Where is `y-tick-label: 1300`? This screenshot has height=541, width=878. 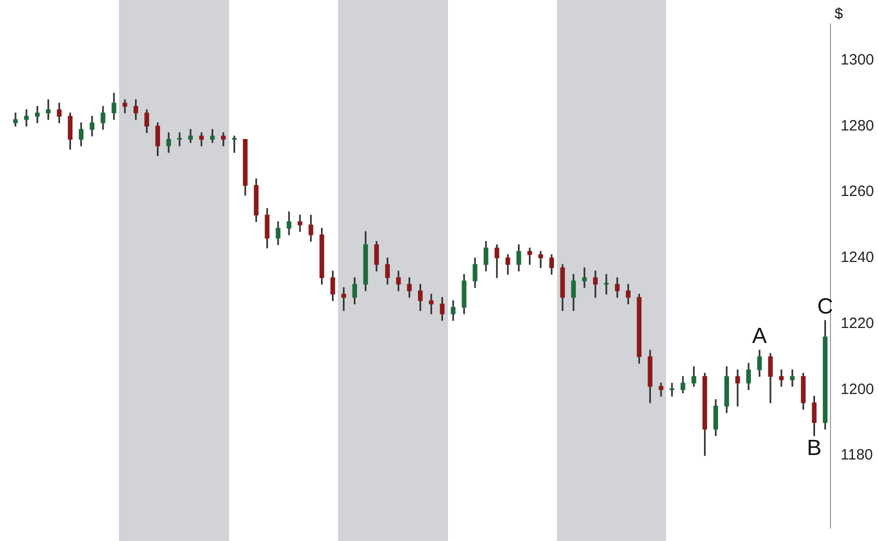
y-tick-label: 1300 is located at coordinates (857, 59).